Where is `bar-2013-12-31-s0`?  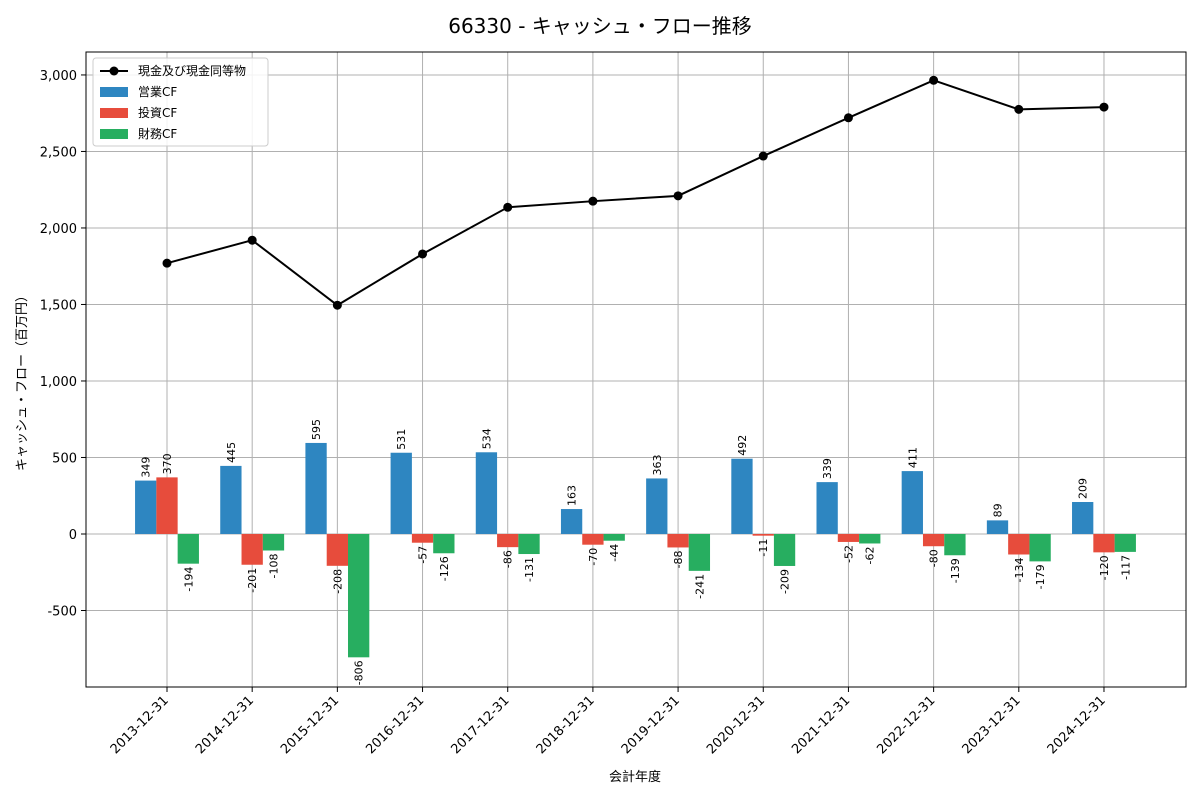 bar-2013-12-31-s0 is located at coordinates (146, 507).